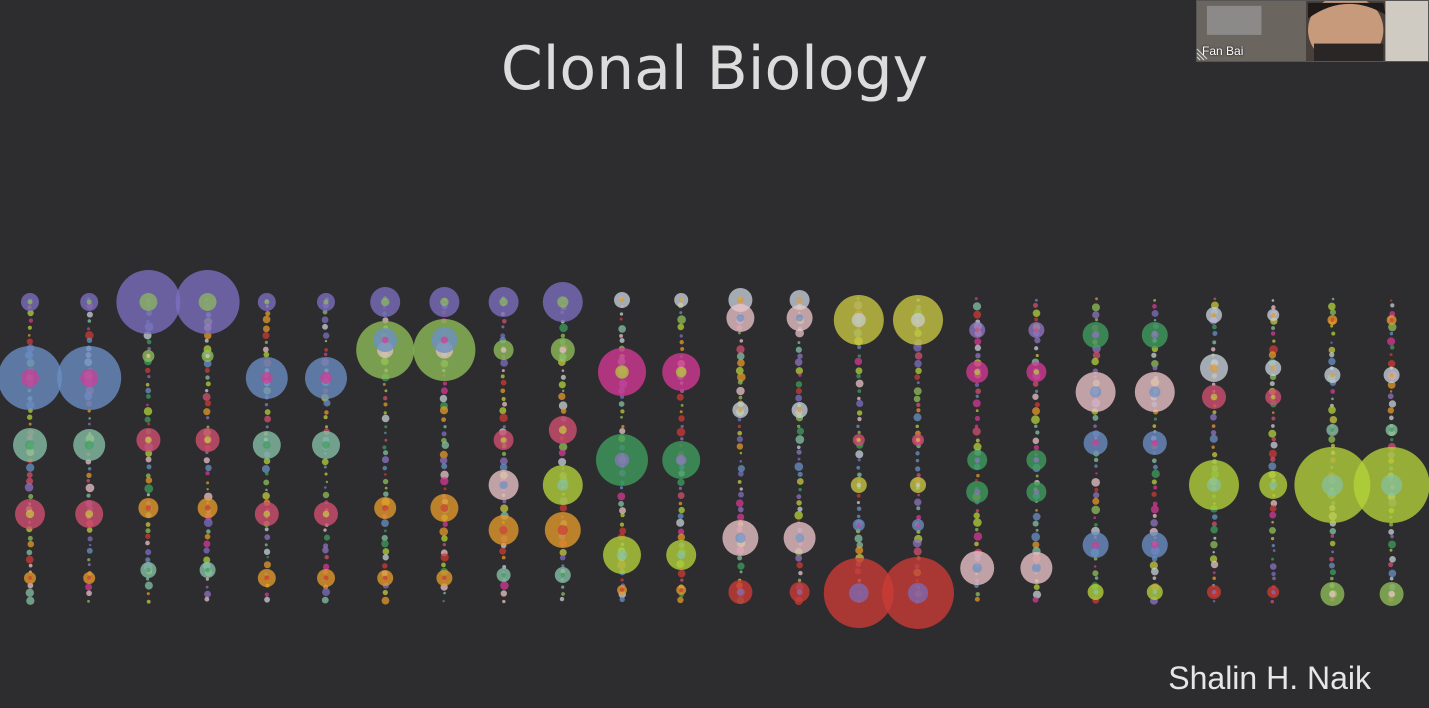 Image resolution: width=1429 pixels, height=708 pixels. I want to click on resize-grip-icon, so click(1202, 55).